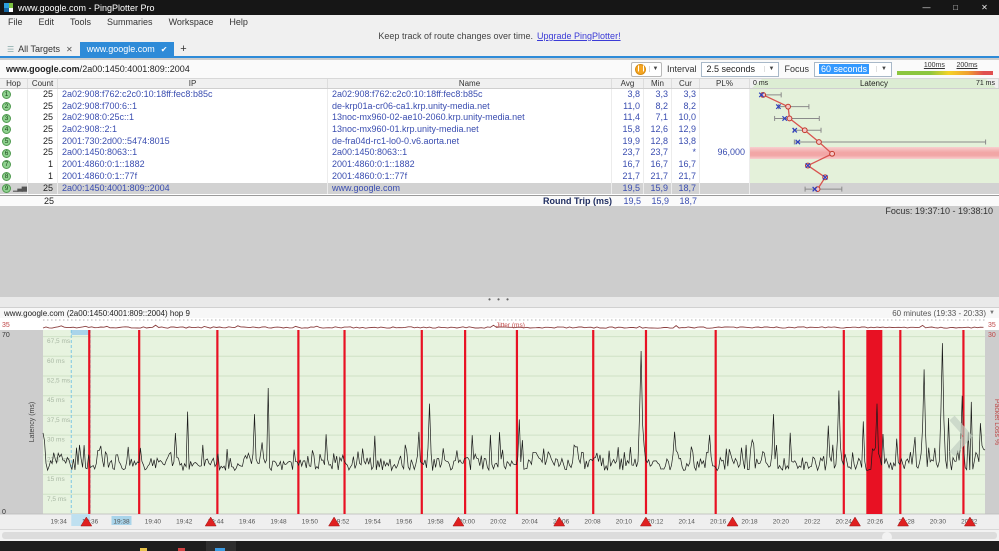 This screenshot has height=551, width=999. Describe the element at coordinates (906, 522) in the screenshot. I see `svg-text: 20:28` at that location.